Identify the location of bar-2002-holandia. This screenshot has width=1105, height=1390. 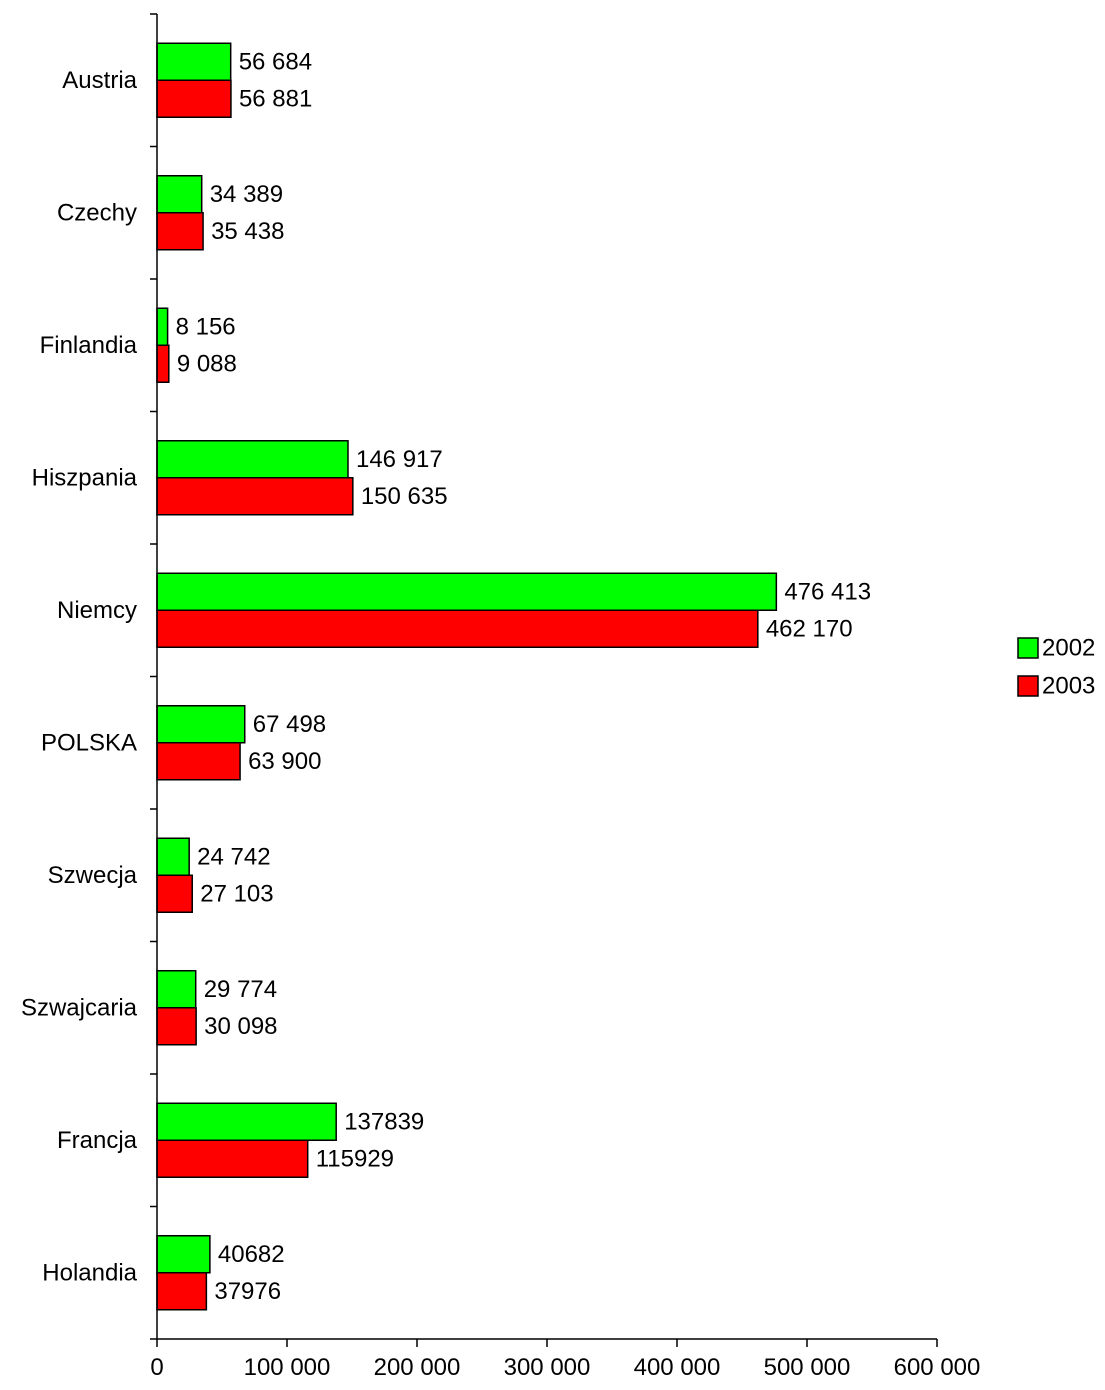
(183, 1254).